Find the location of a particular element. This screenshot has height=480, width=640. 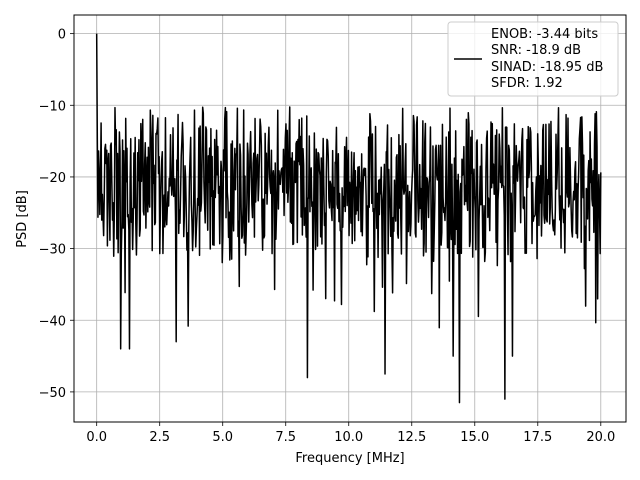

x-tick-label: 7.5 is located at coordinates (285, 437).